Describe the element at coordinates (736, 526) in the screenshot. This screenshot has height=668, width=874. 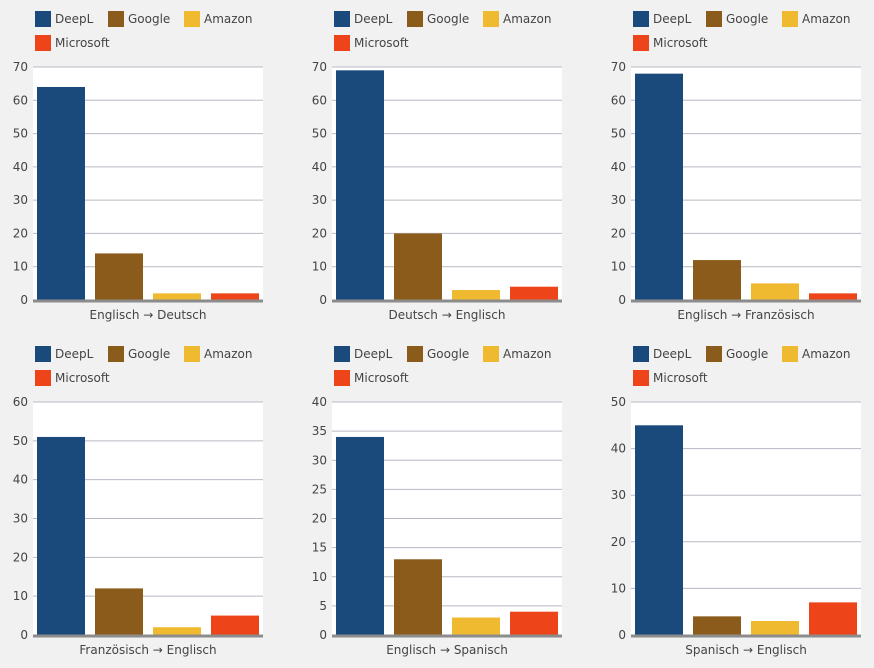
I see `bar-chart: 0 10 20 30 40 50 Spanisch → Englisch` at that location.